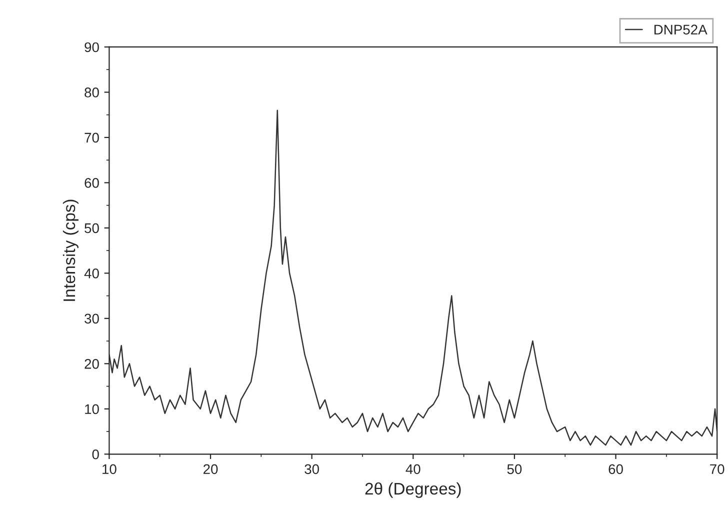 The image size is (728, 522). Describe the element at coordinates (681, 29) in the screenshot. I see `legend-label: DNP52A` at that location.